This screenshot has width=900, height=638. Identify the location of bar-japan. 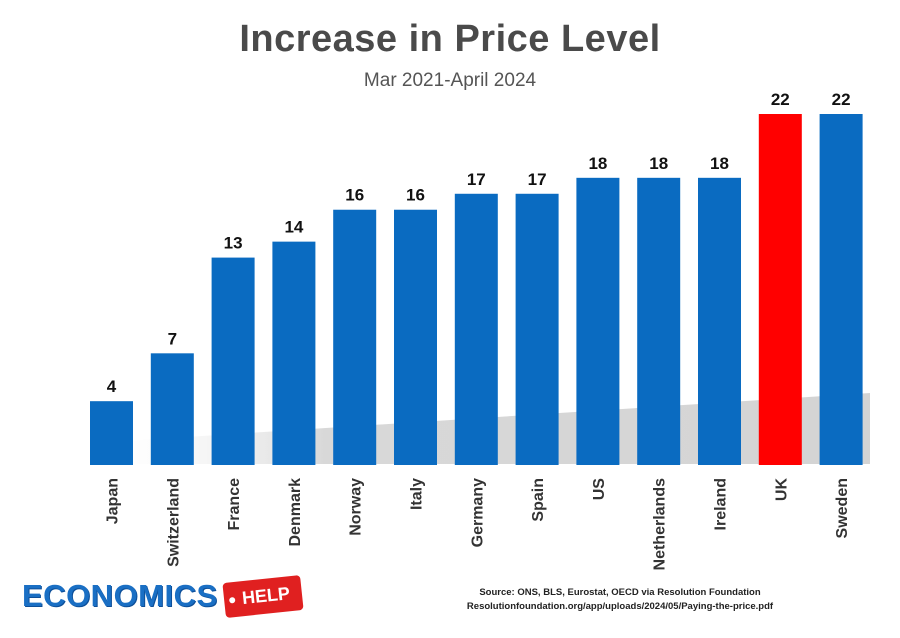
(111, 433).